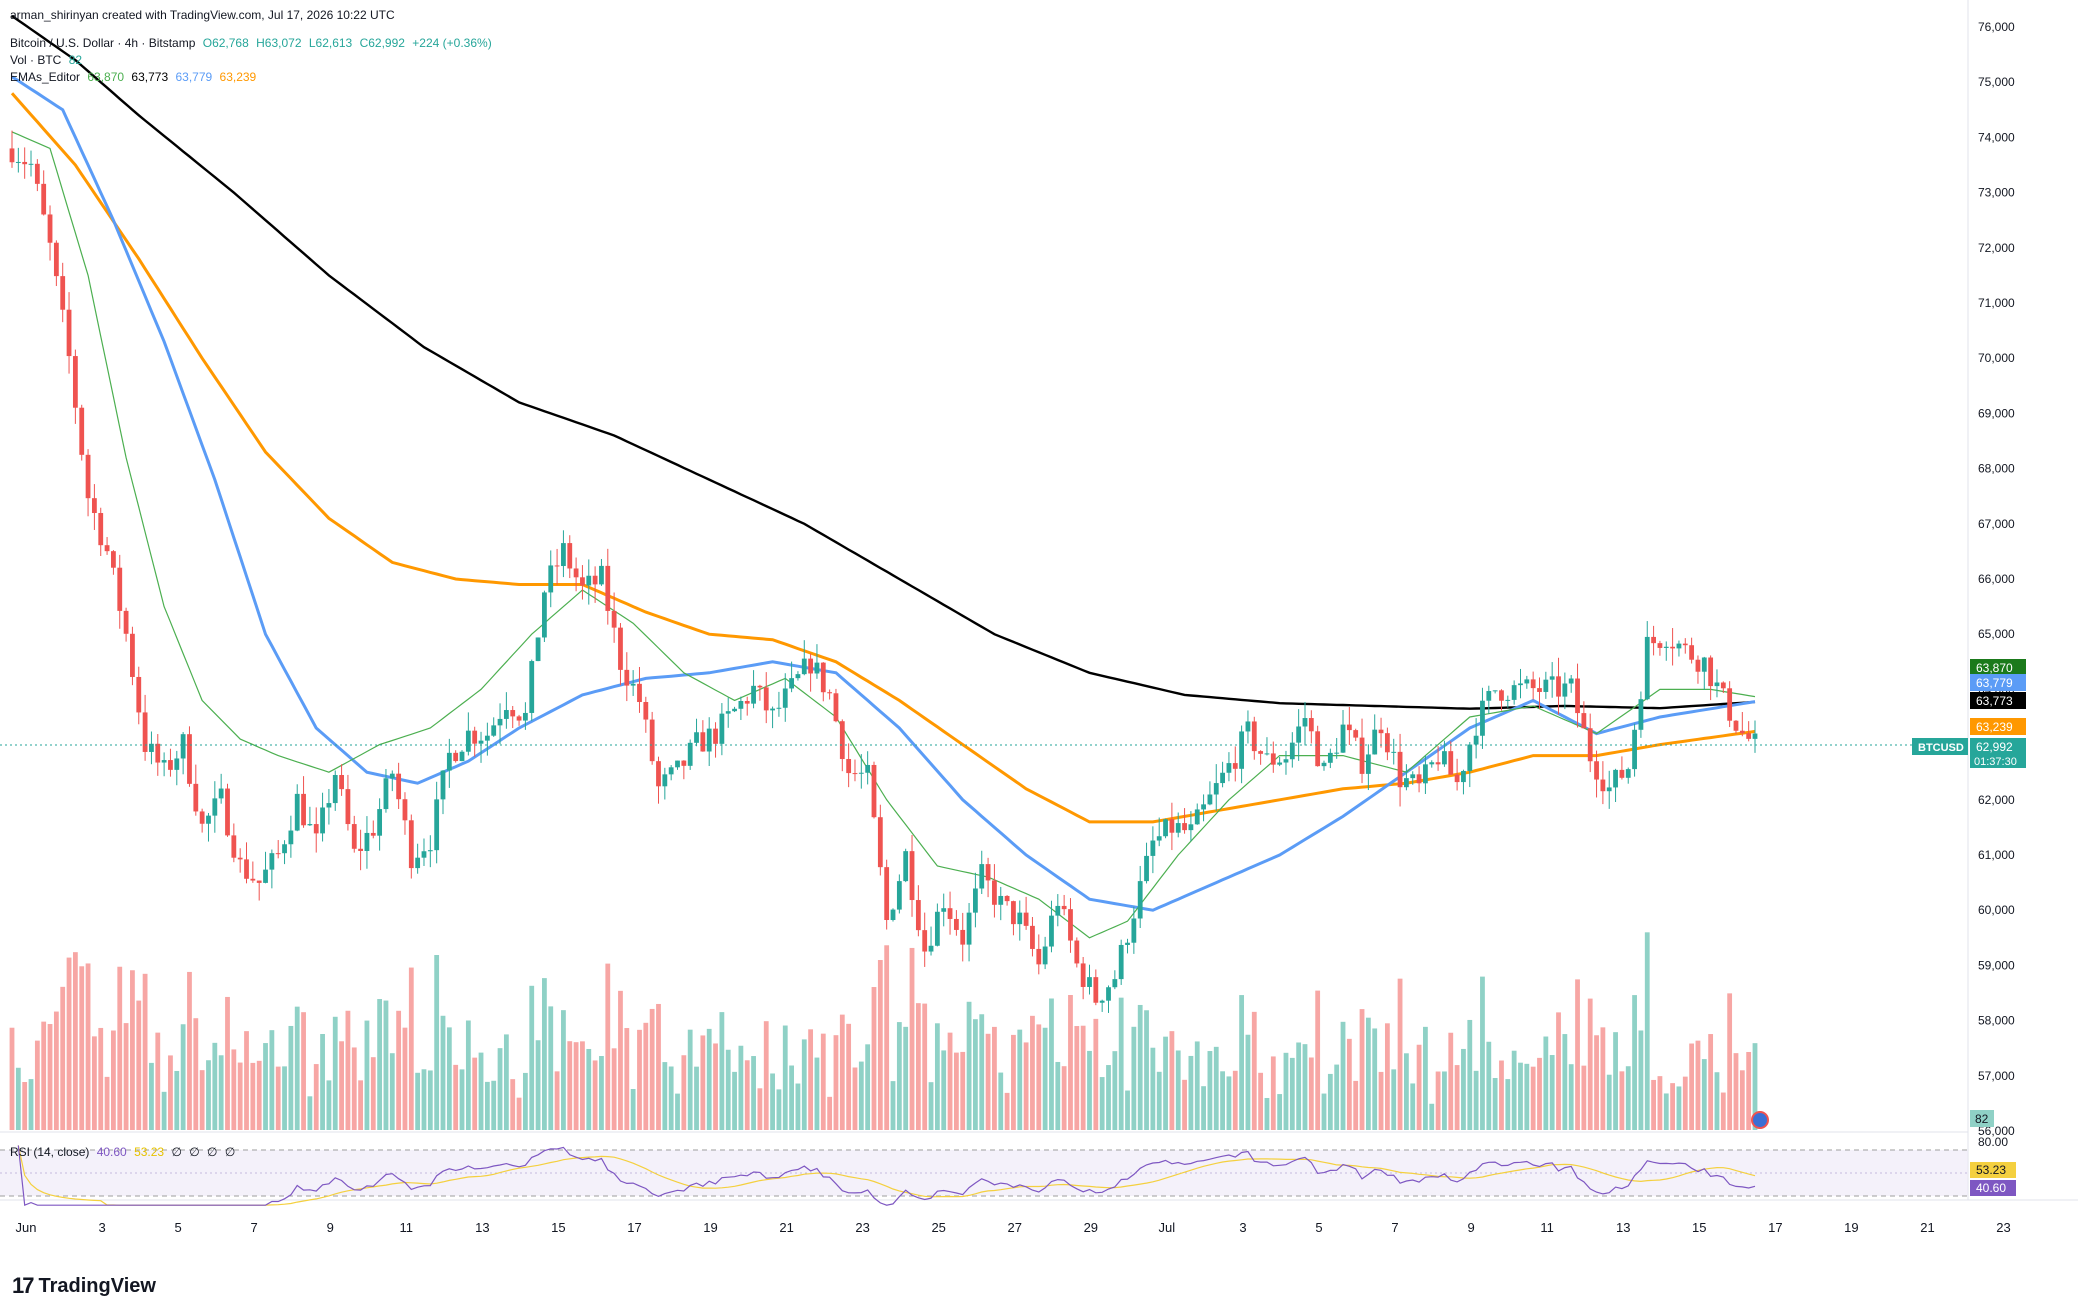 This screenshot has height=1314, width=2078. I want to click on countdown-text: 01:37:30, so click(1995, 762).